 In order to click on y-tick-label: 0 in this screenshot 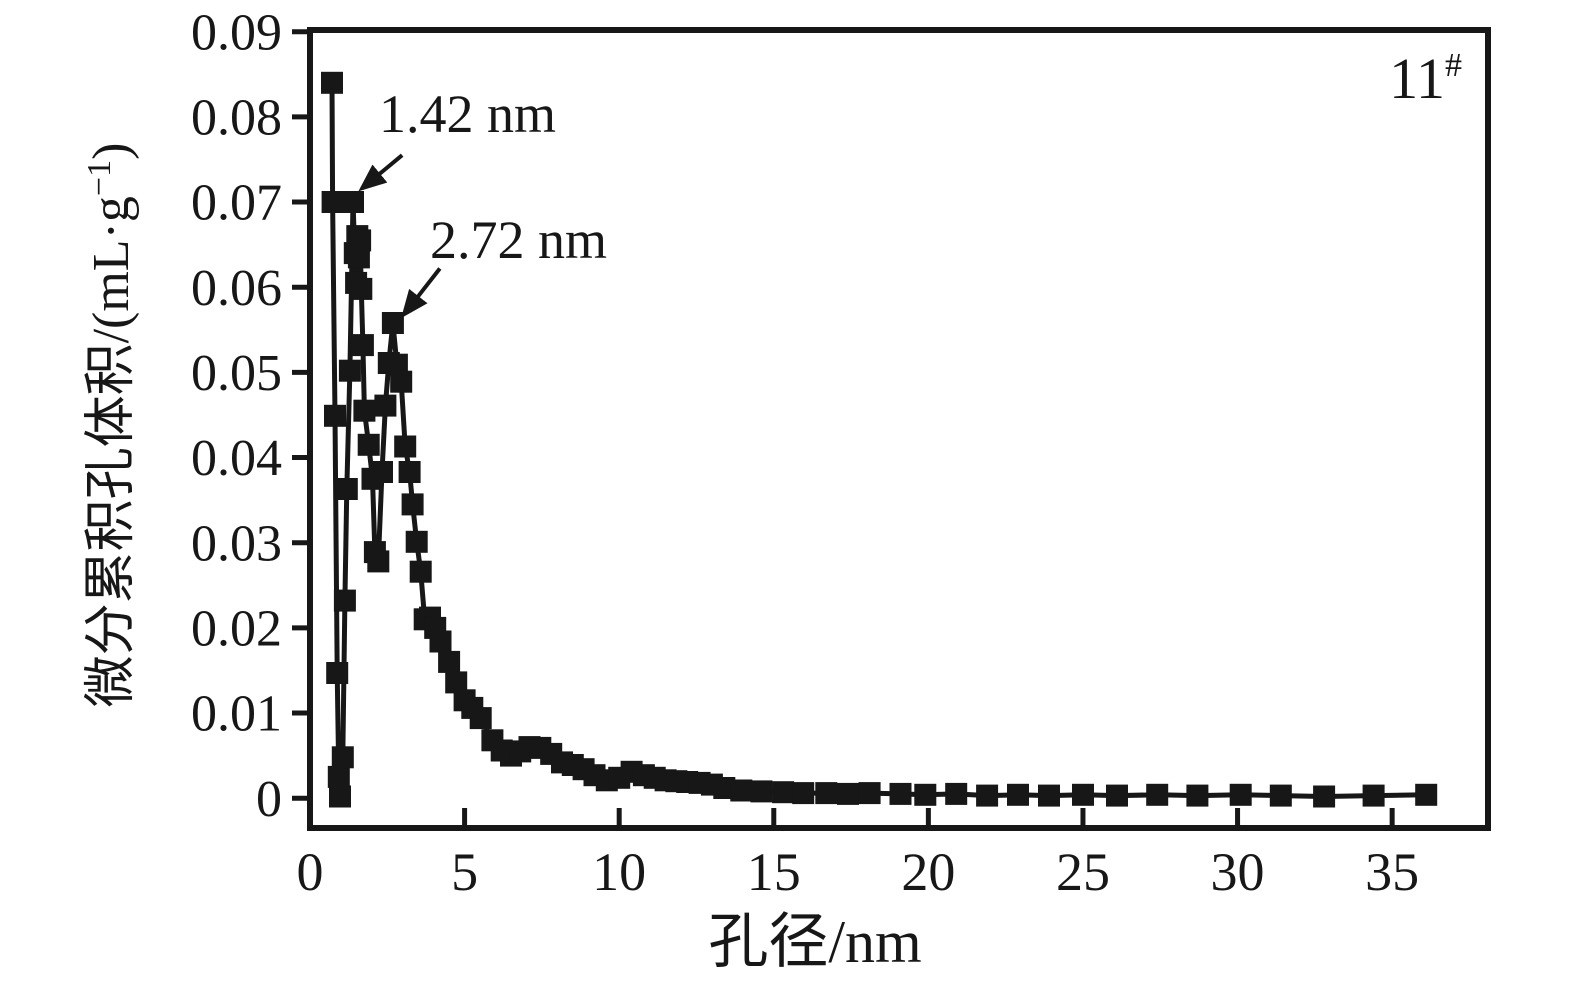, I will do `click(269, 799)`.